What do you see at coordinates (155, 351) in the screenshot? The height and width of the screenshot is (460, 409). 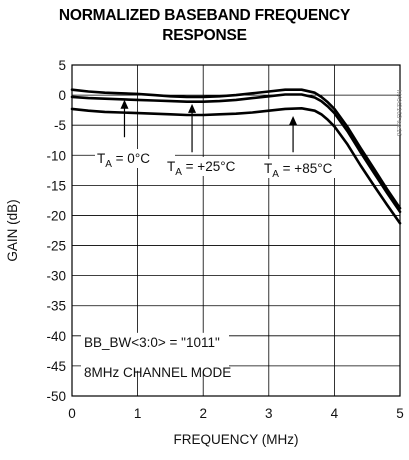 I see `note-bg` at bounding box center [155, 351].